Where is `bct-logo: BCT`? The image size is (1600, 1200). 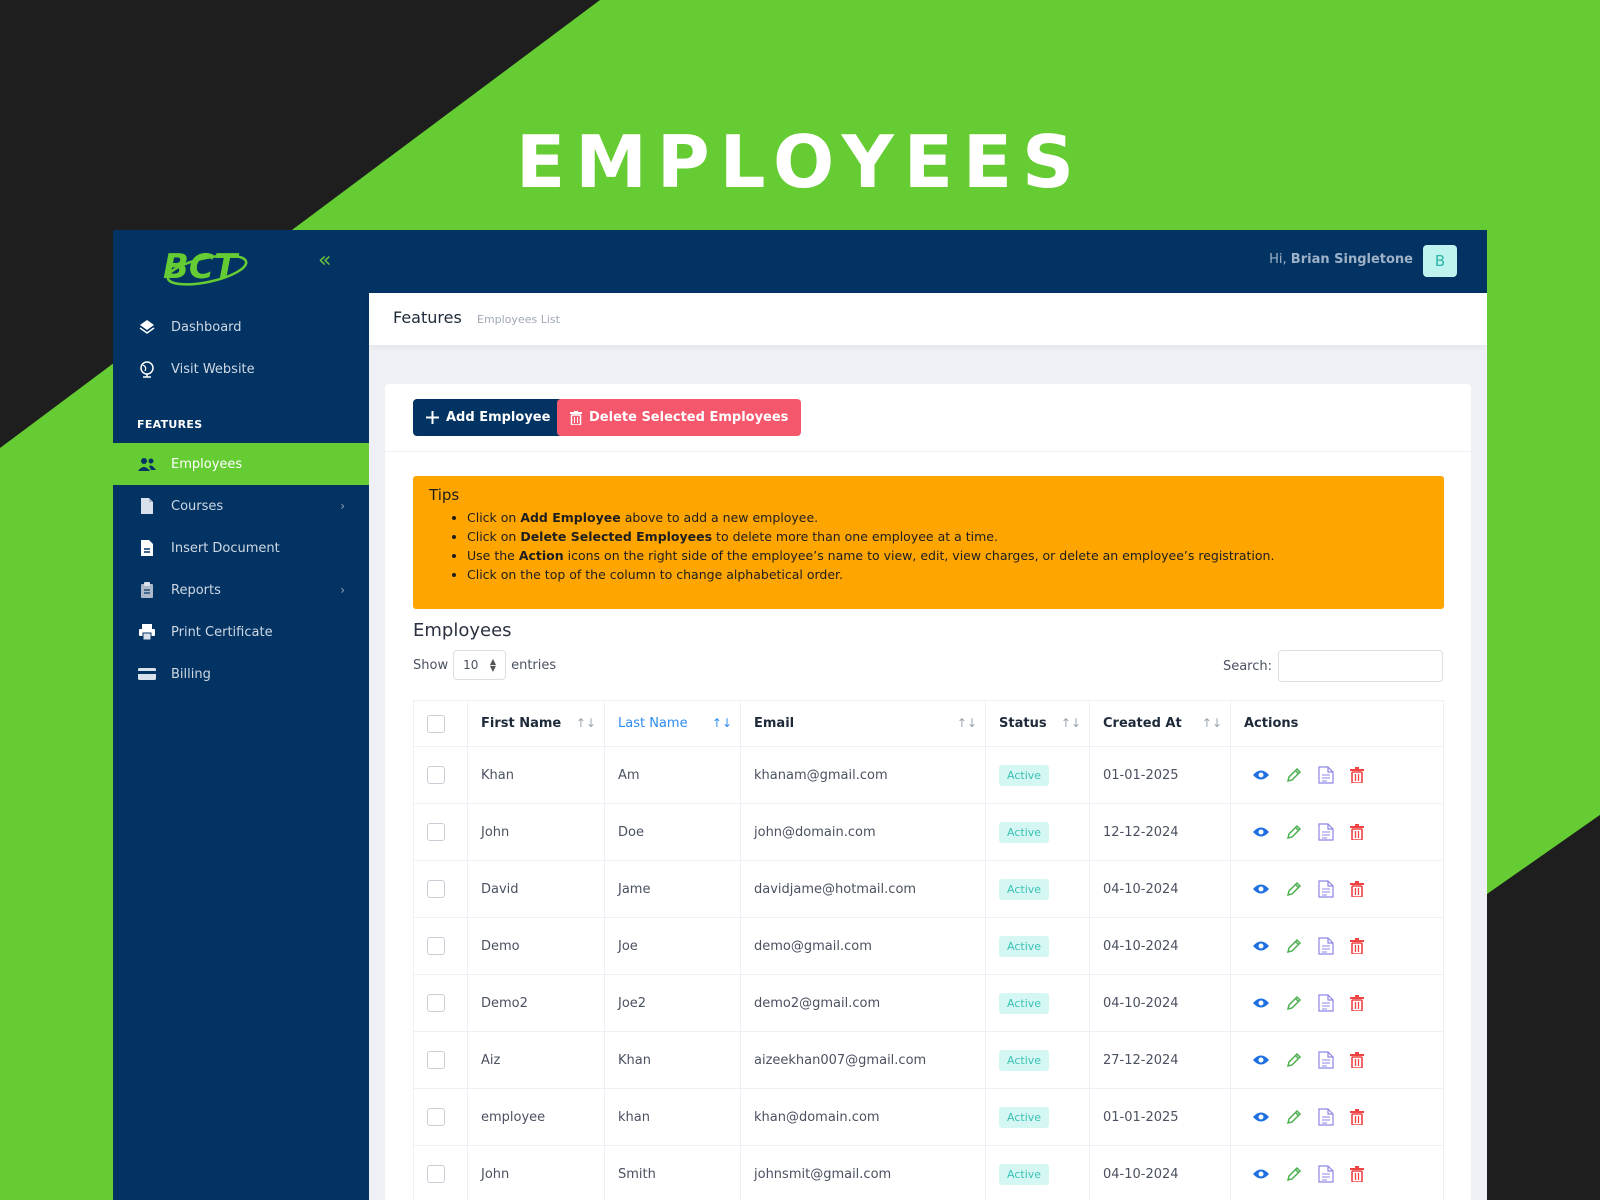 bct-logo: BCT is located at coordinates (203, 265).